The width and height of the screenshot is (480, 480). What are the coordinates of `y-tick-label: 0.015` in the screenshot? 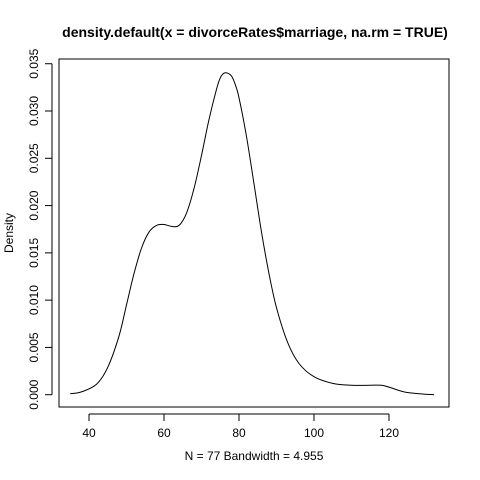 It's located at (34, 253).